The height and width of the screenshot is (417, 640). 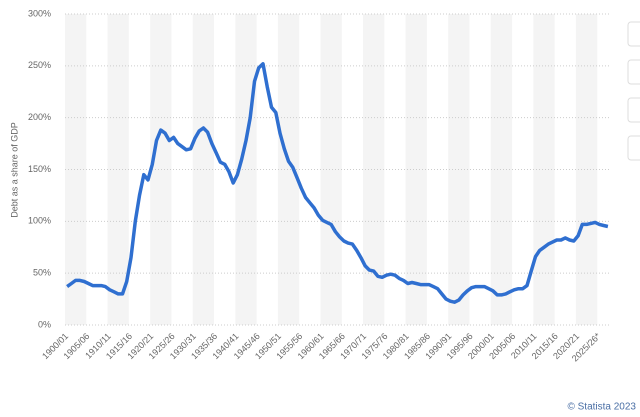 What do you see at coordinates (633, 91) in the screenshot?
I see `toolbar` at bounding box center [633, 91].